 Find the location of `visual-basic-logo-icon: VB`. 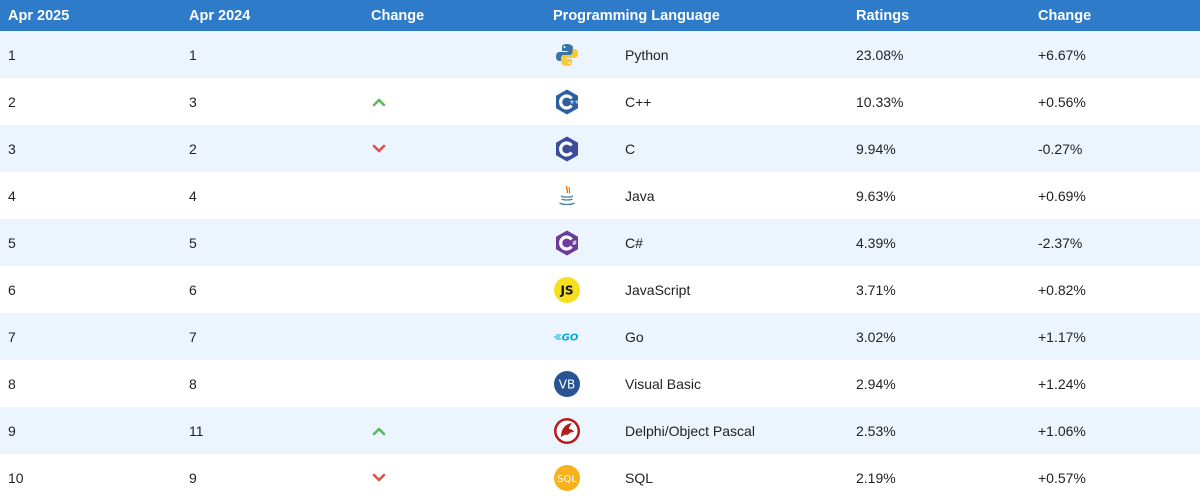

visual-basic-logo-icon: VB is located at coordinates (567, 384).